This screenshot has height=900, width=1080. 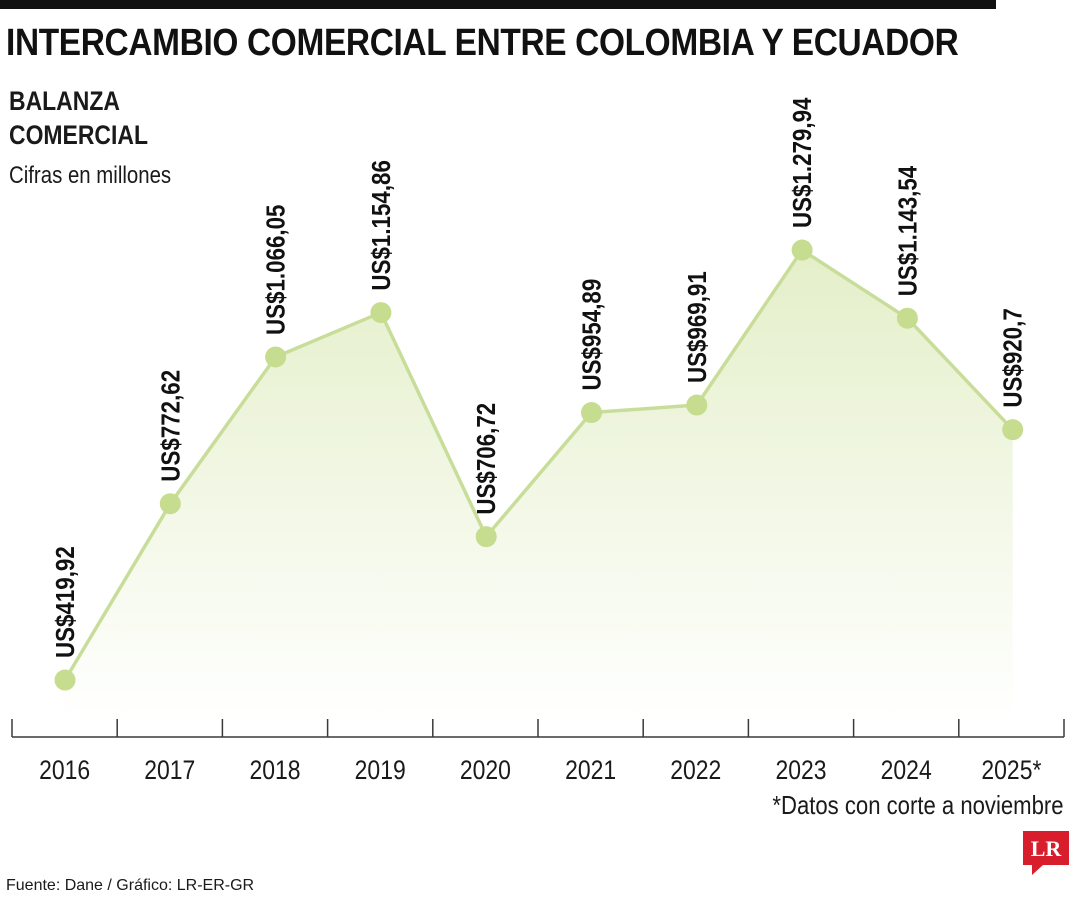 I want to click on data-label: US$920,7, so click(x=1013, y=357).